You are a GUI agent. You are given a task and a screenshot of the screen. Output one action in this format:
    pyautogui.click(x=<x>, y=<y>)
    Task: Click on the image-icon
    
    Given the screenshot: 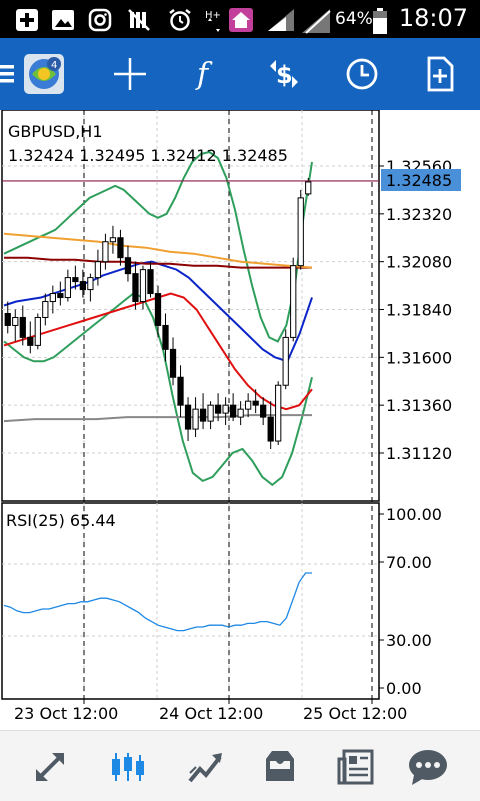 What is the action you would take?
    pyautogui.click(x=63, y=22)
    